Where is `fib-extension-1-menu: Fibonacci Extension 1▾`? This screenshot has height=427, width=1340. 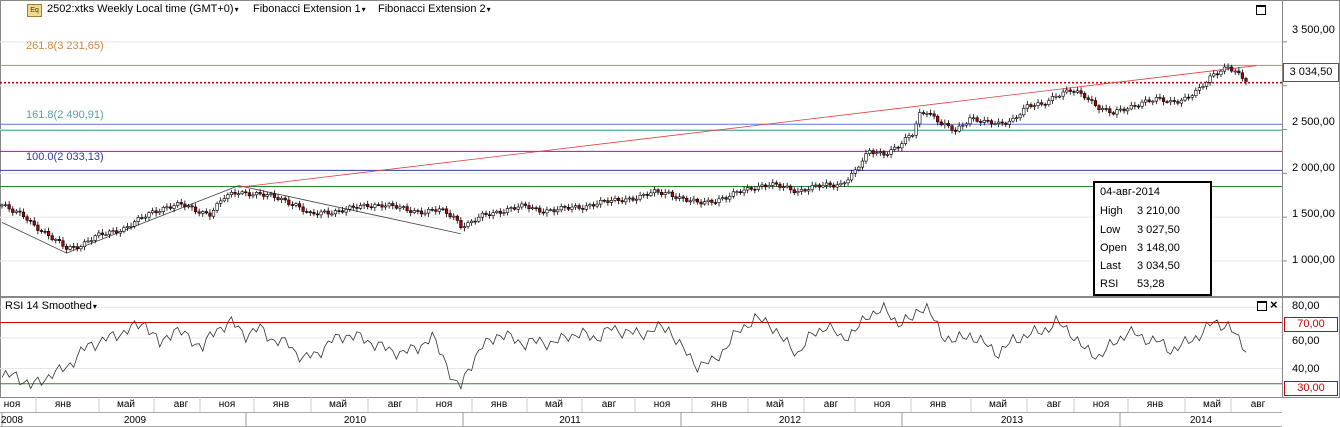
fib-extension-1-menu: Fibonacci Extension 1▾ is located at coordinates (309, 9).